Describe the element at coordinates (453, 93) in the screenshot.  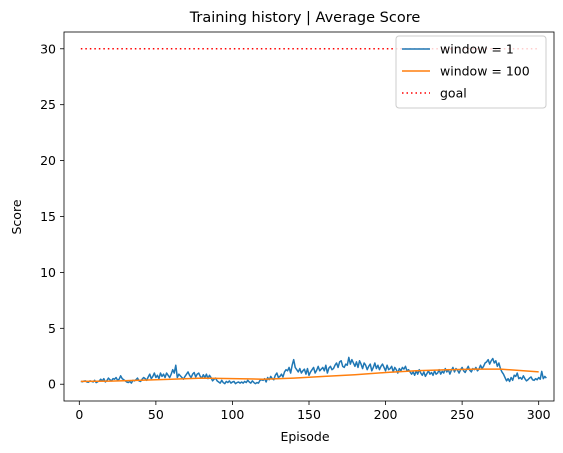
I see `legend-label: goal` at that location.